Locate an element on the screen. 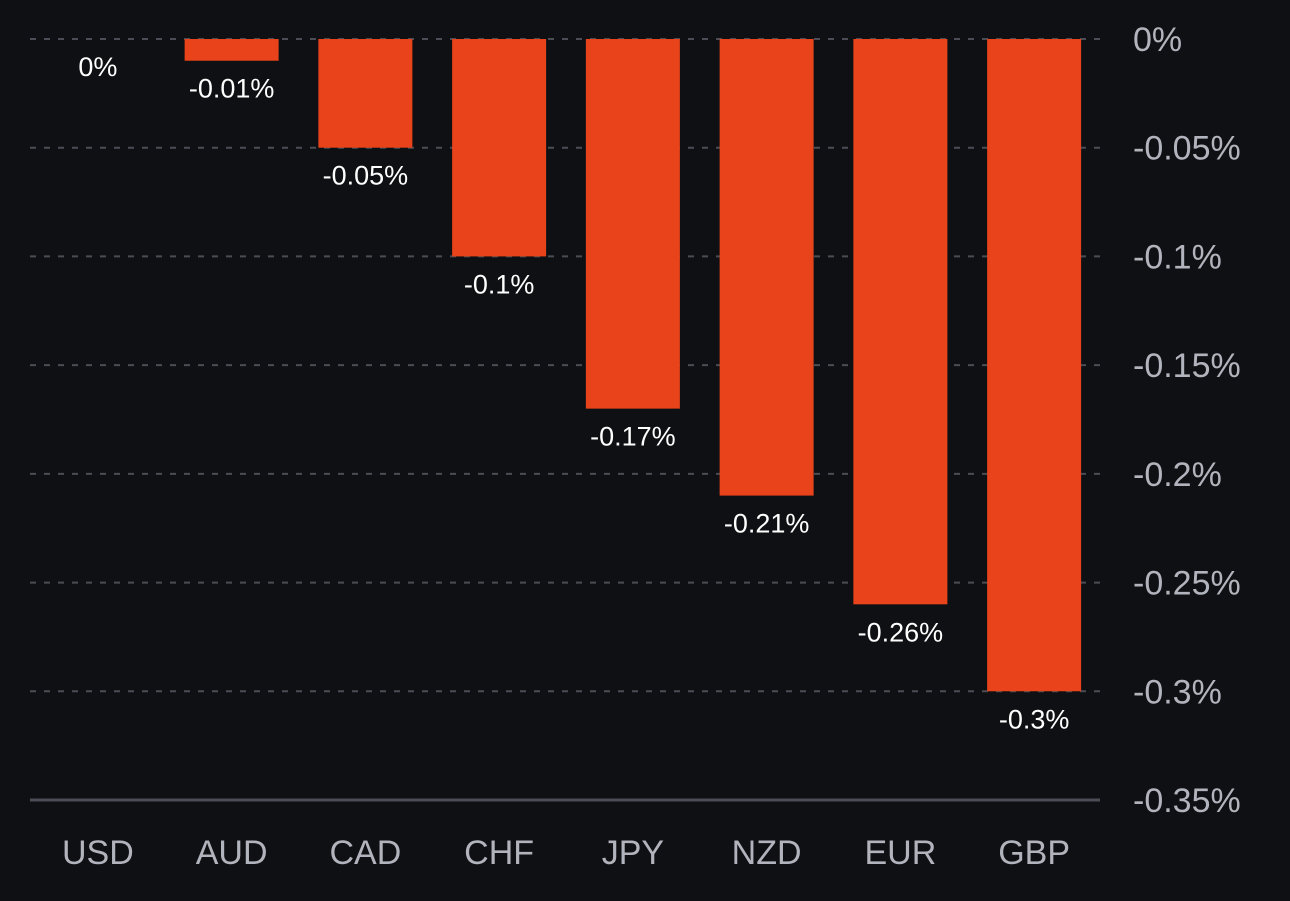 This screenshot has height=901, width=1290. bar-jpy is located at coordinates (632, 224).